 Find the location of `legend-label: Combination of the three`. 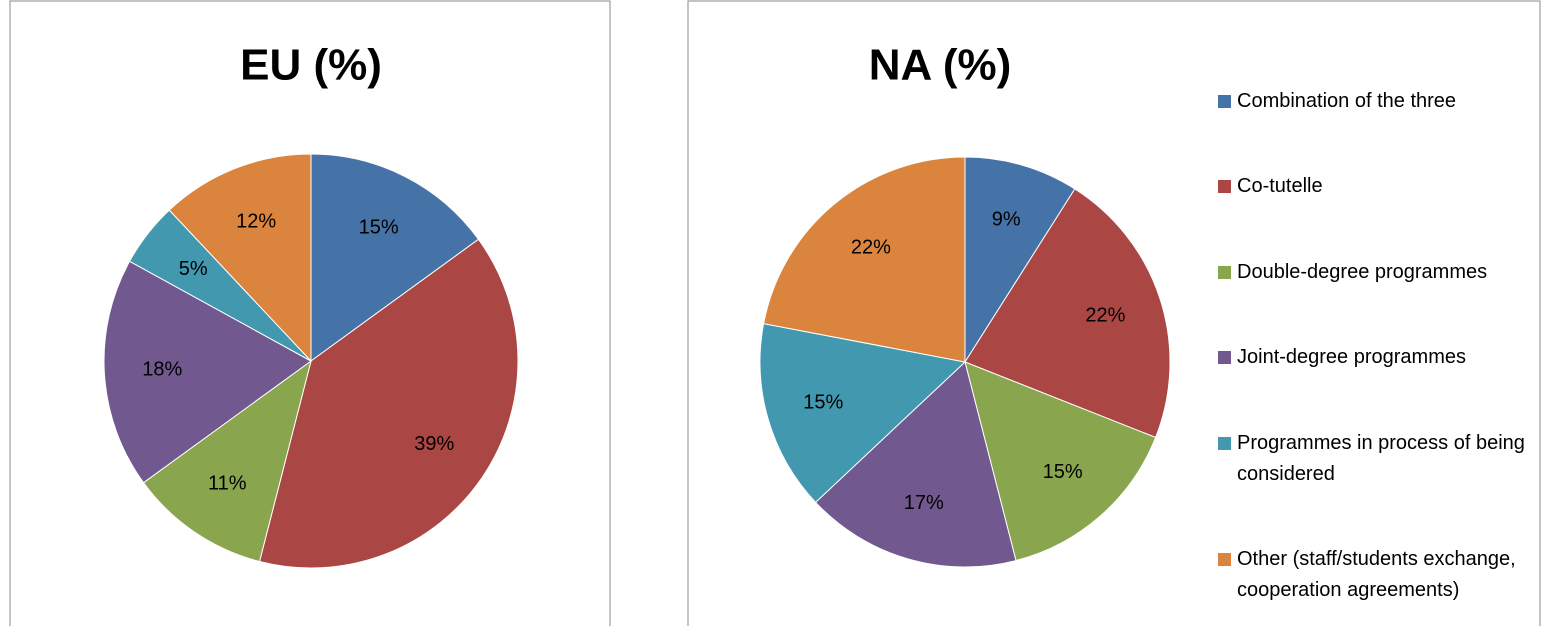

legend-label: Combination of the three is located at coordinates (1347, 101).